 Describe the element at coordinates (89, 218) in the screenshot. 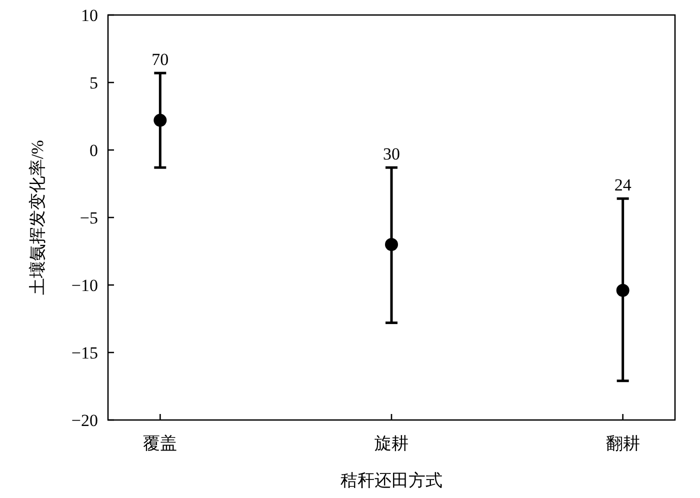

I see `y-tick-label: −5` at that location.